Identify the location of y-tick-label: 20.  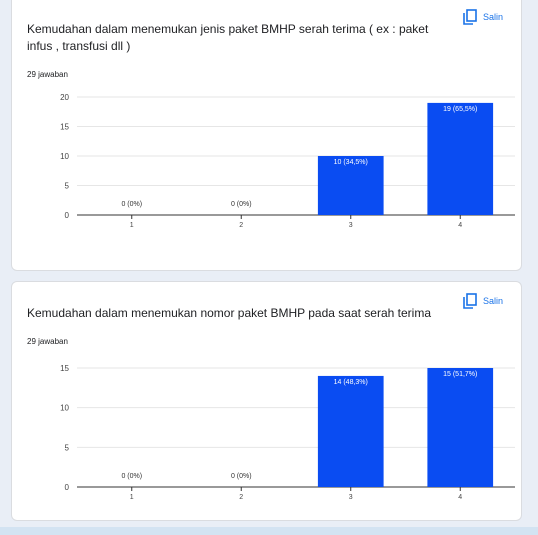
(64, 97).